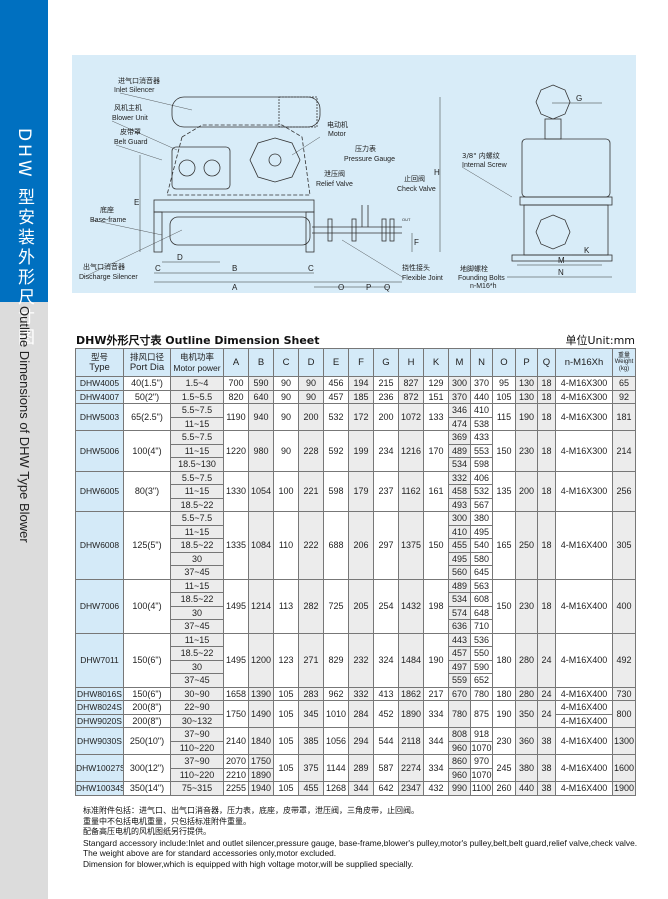 The height and width of the screenshot is (899, 668). Describe the element at coordinates (526, 660) in the screenshot. I see `cell-P: 280` at that location.